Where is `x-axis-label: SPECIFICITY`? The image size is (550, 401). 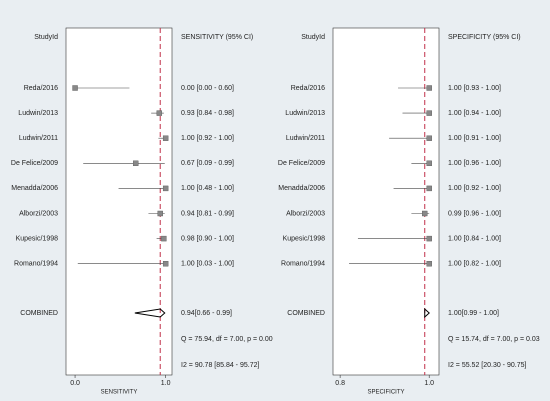 x-axis-label: SPECIFICITY is located at coordinates (385, 393).